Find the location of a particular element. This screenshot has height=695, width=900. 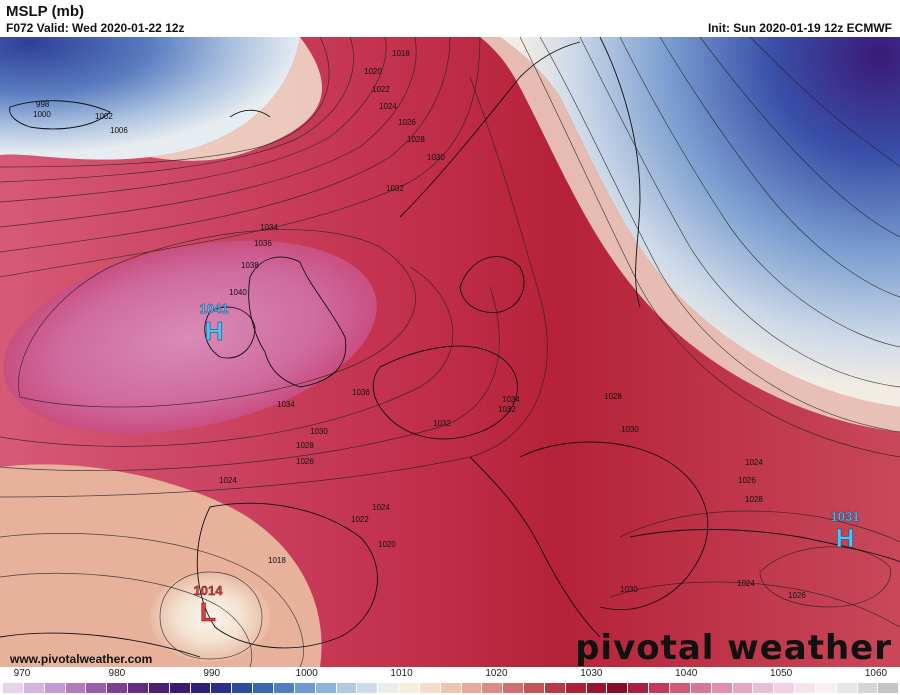

isobar-label: 1036 is located at coordinates (361, 392).